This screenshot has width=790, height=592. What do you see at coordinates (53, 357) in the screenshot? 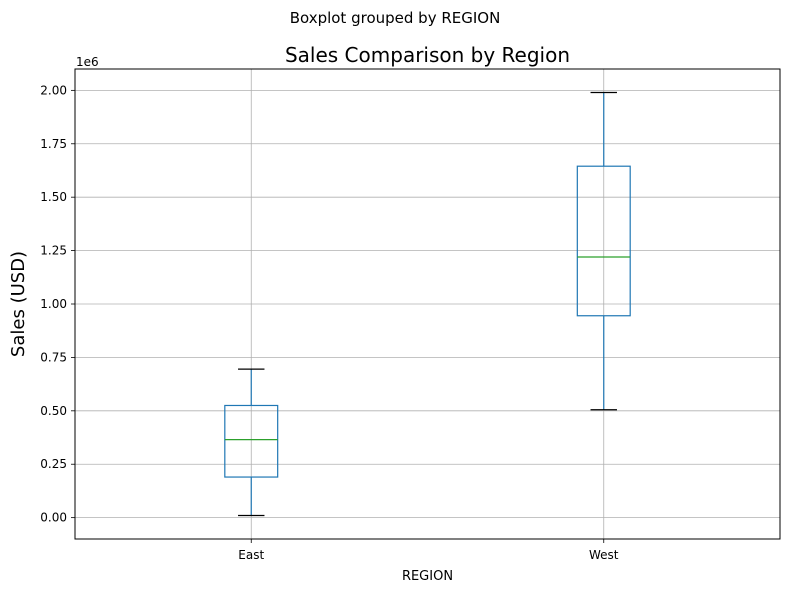
I see `y-tick-label: 0.75` at bounding box center [53, 357].